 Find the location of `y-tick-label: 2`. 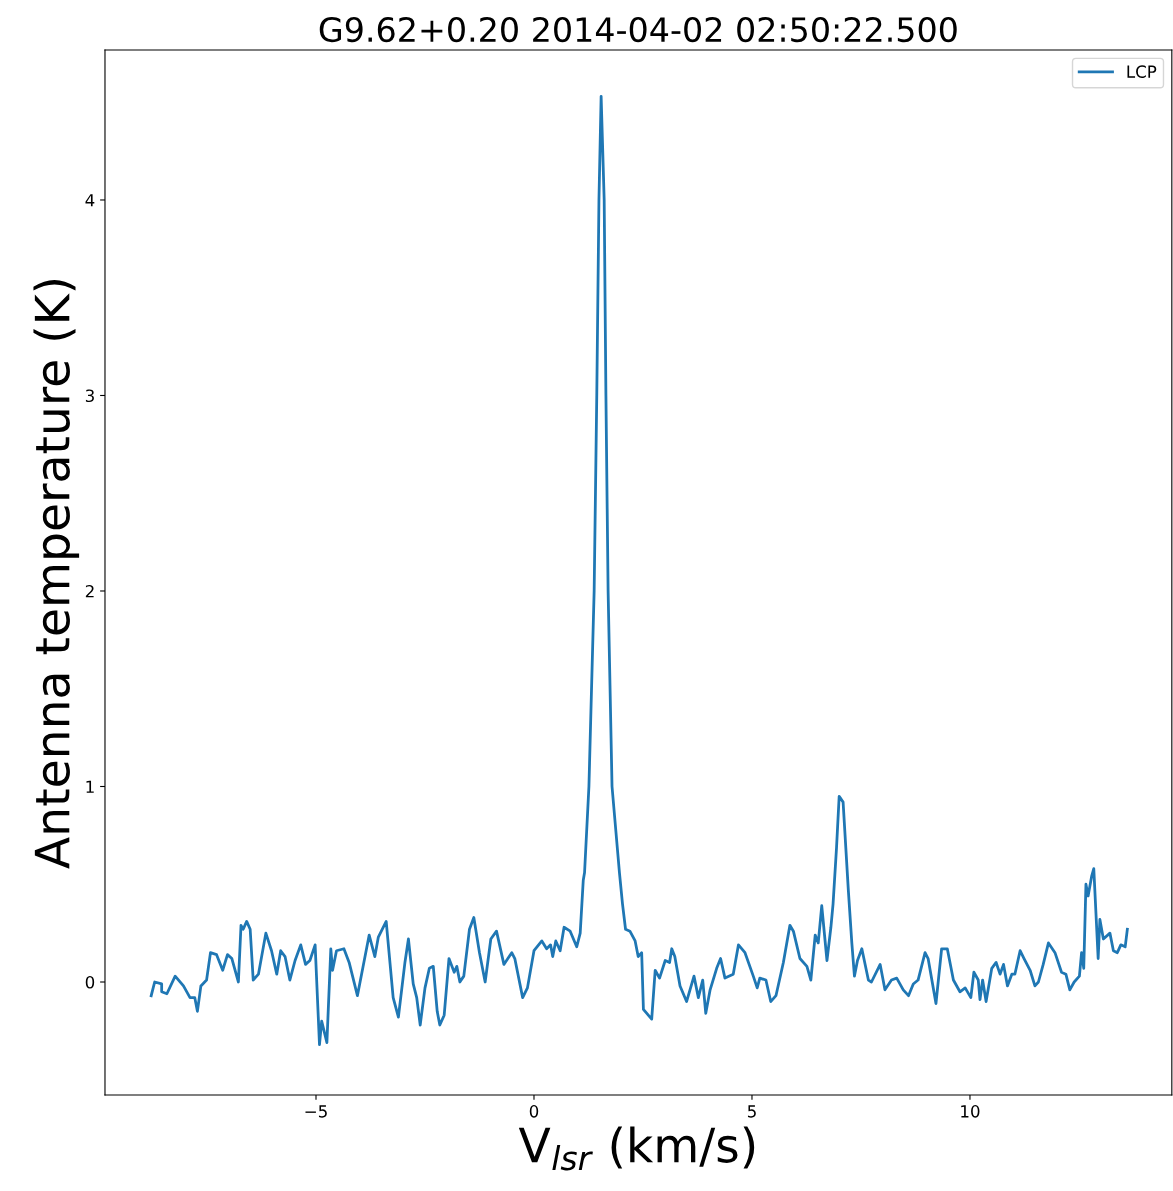

y-tick-label: 2 is located at coordinates (89, 591).